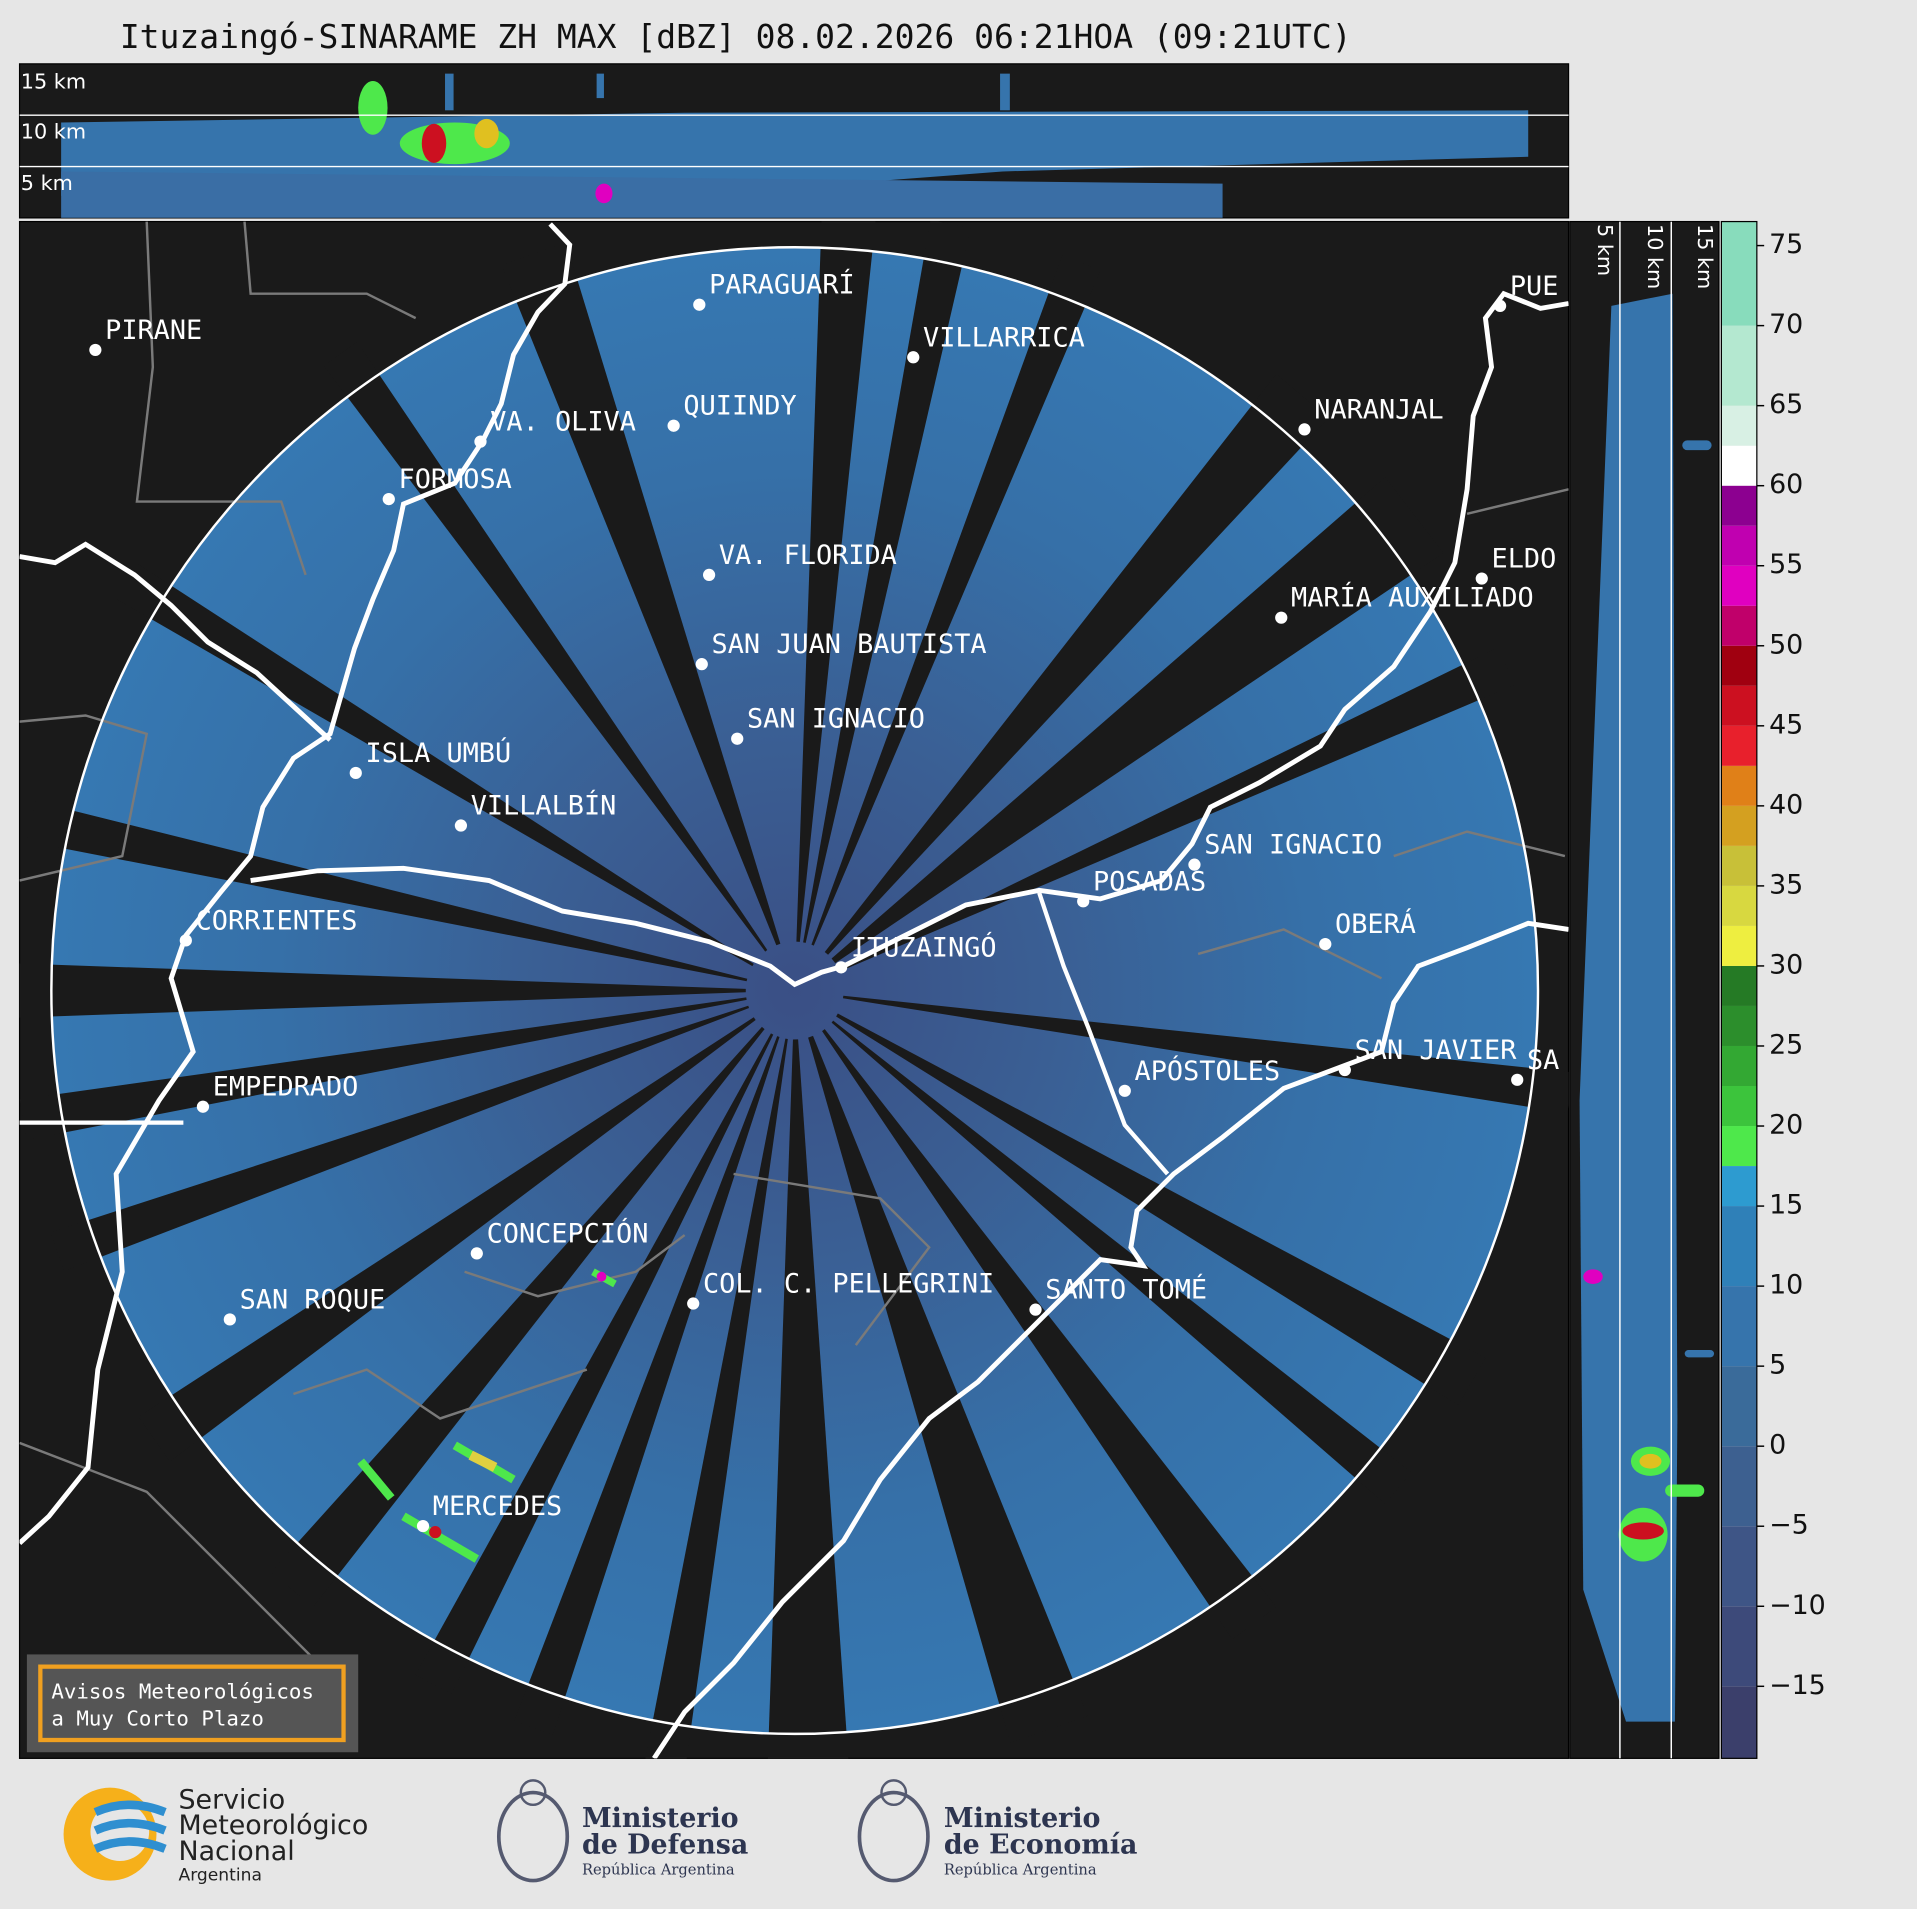 The height and width of the screenshot is (1909, 1917). I want to click on colorbar: −15 −10 −5 0 5 10 15 20 25 30 35 40 45 50 55 60 65 70 75, so click(1773, 989).